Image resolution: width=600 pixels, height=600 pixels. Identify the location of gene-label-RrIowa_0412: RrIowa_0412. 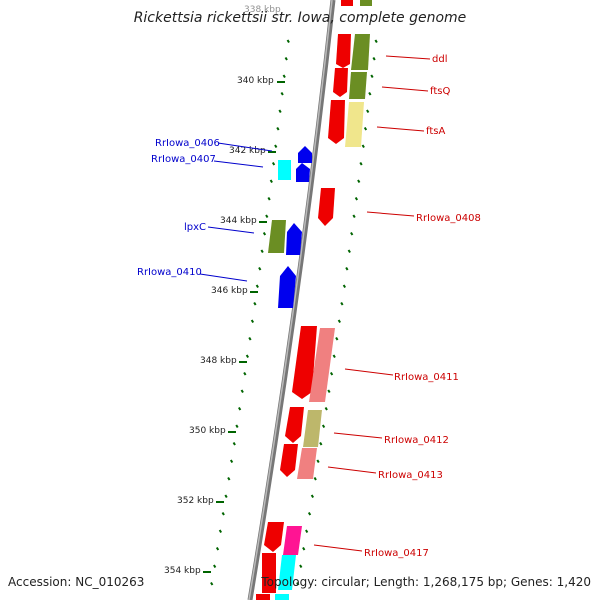
(416, 440).